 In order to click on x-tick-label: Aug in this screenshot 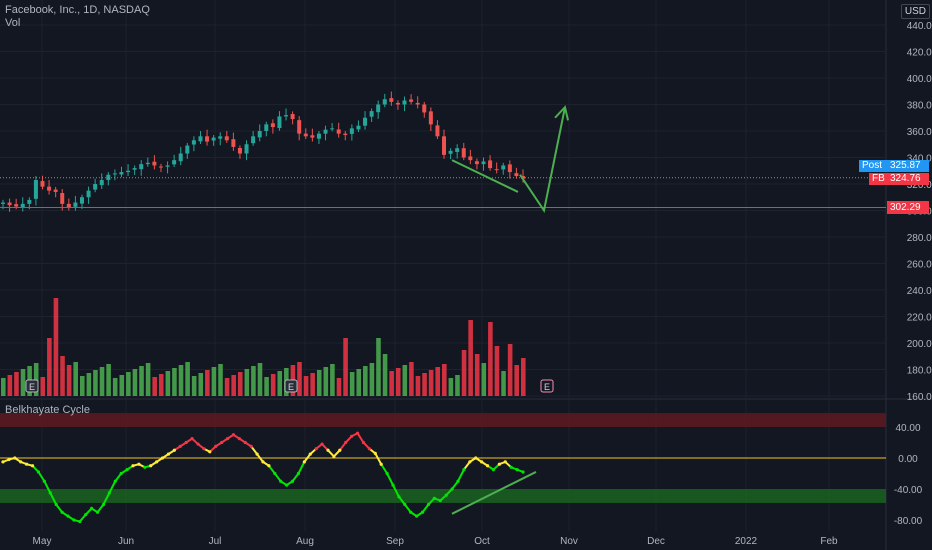, I will do `click(305, 541)`.